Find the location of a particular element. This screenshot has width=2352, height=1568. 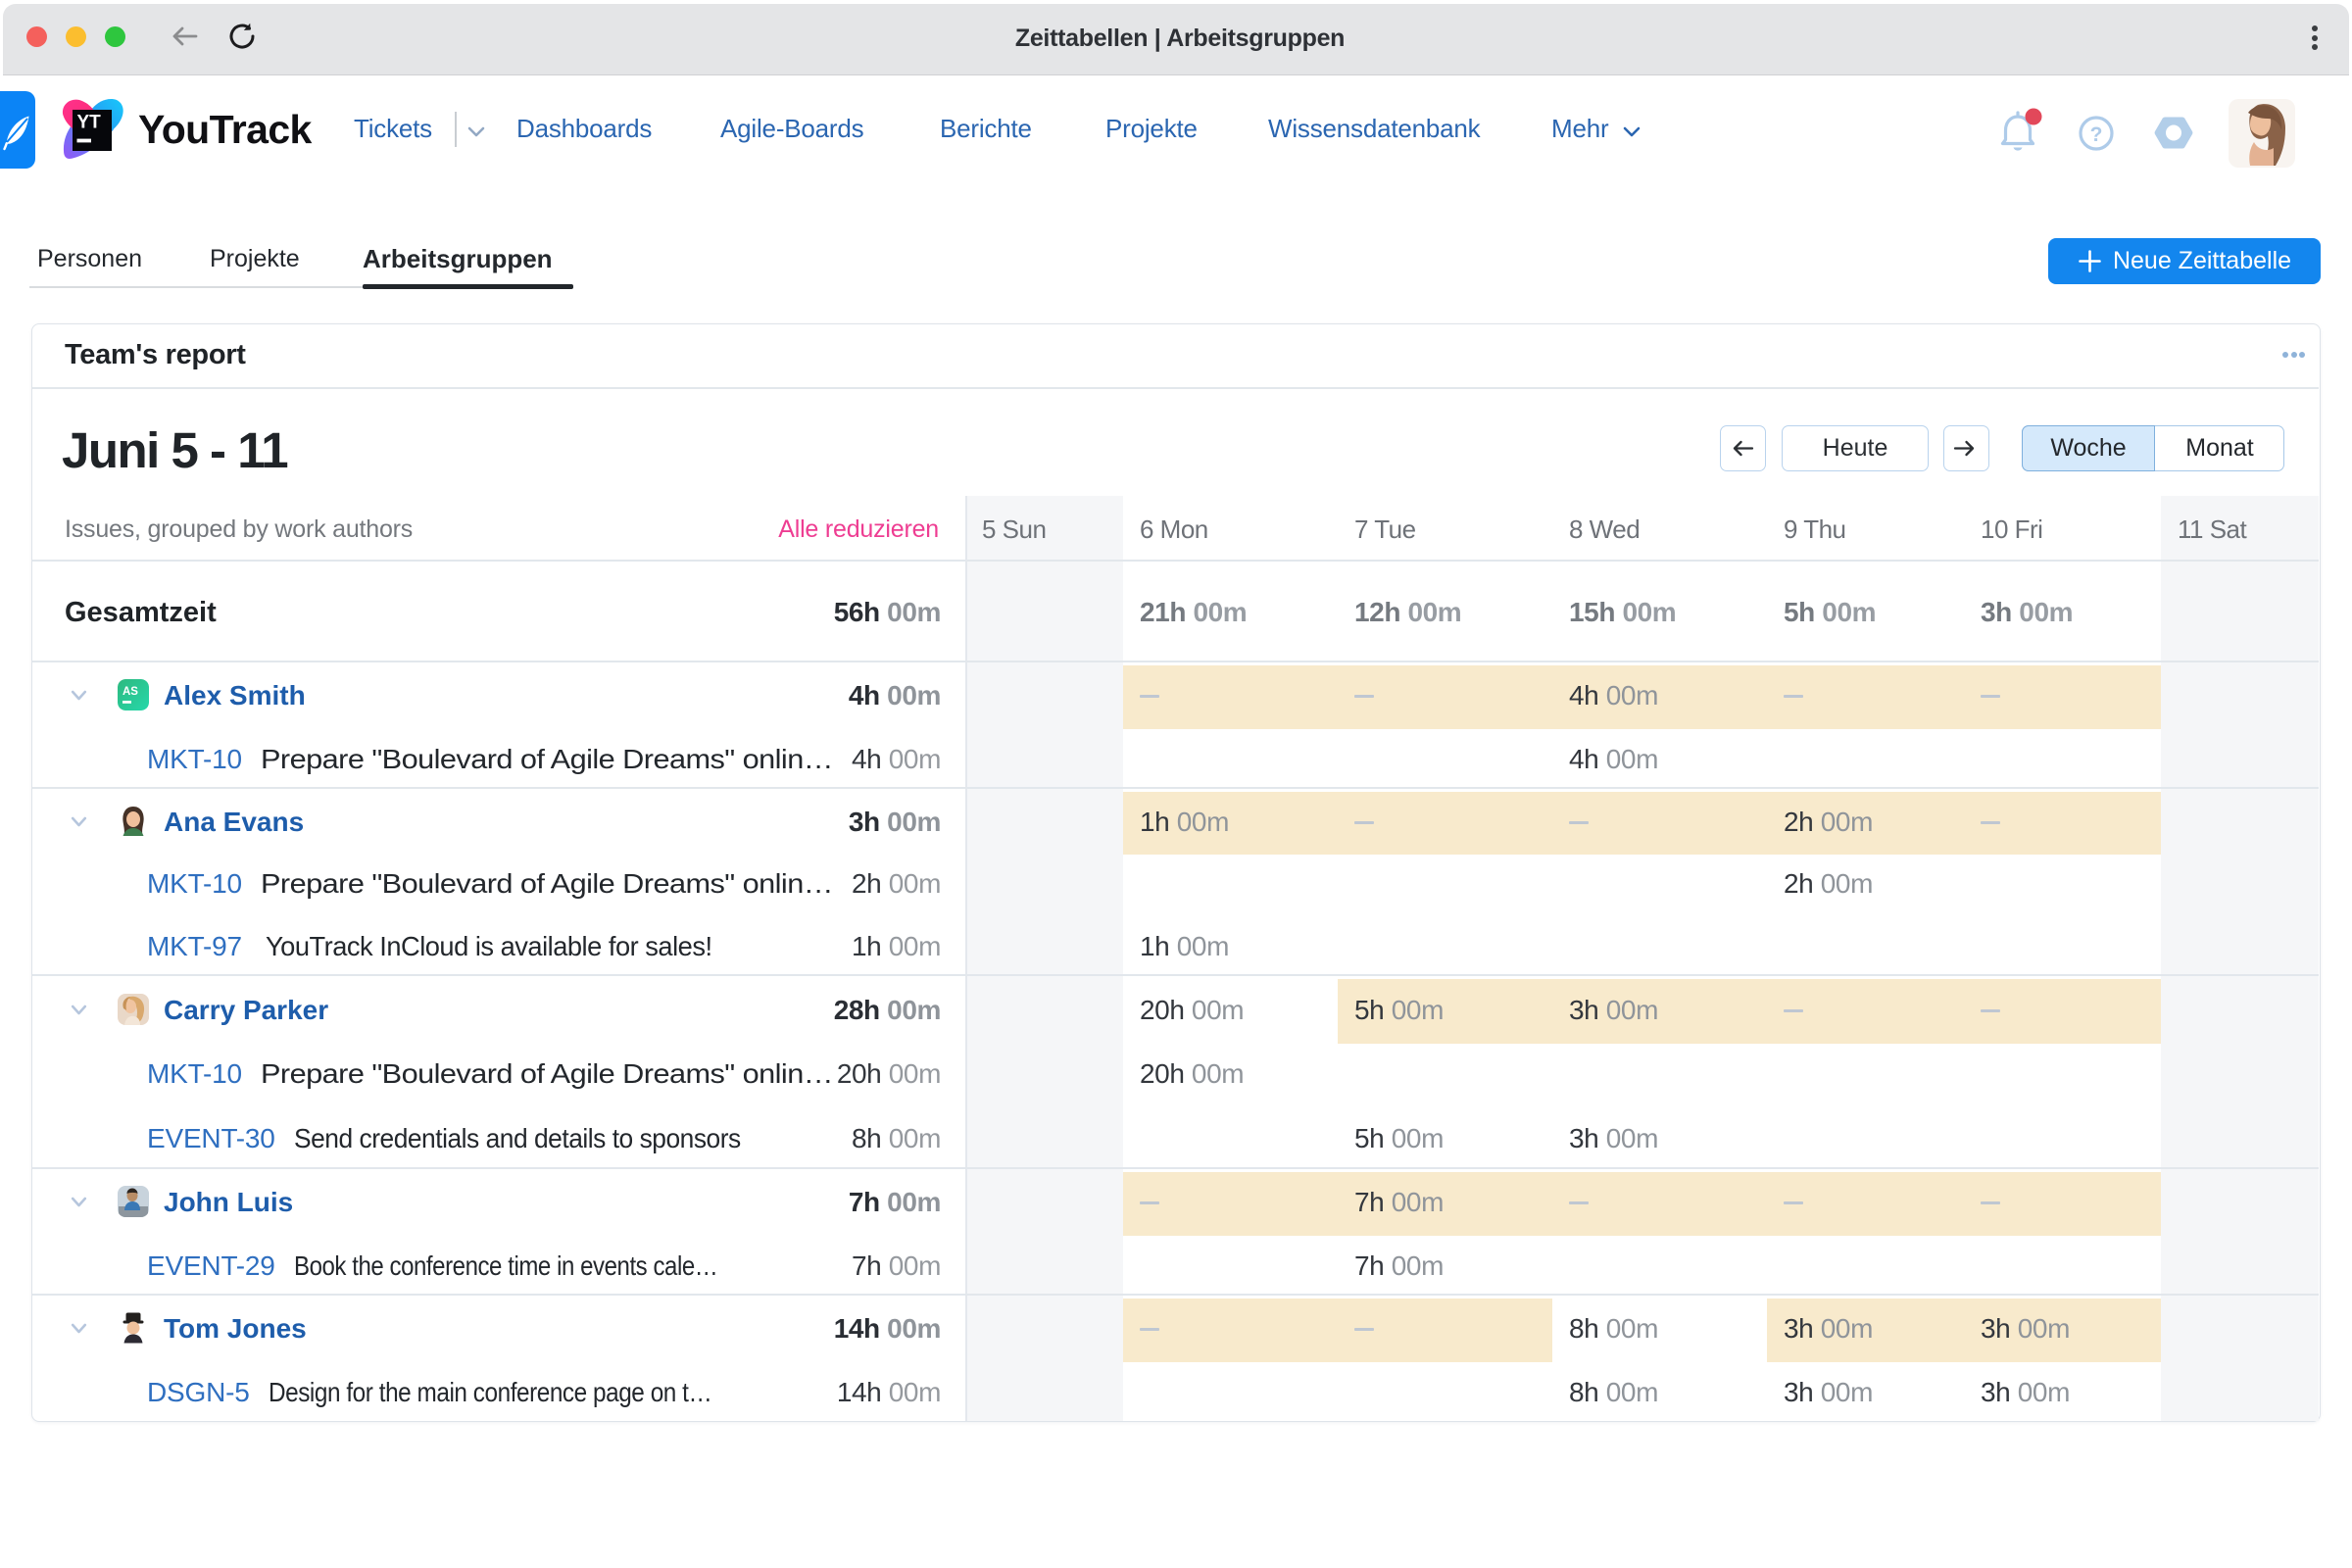

svg-text: YT is located at coordinates (89, 123).